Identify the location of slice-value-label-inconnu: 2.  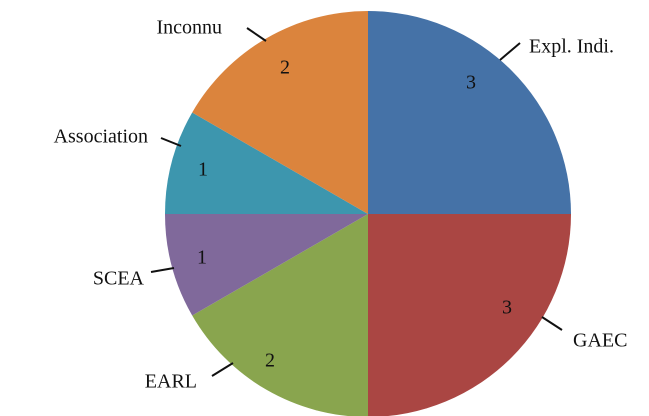
(285, 68).